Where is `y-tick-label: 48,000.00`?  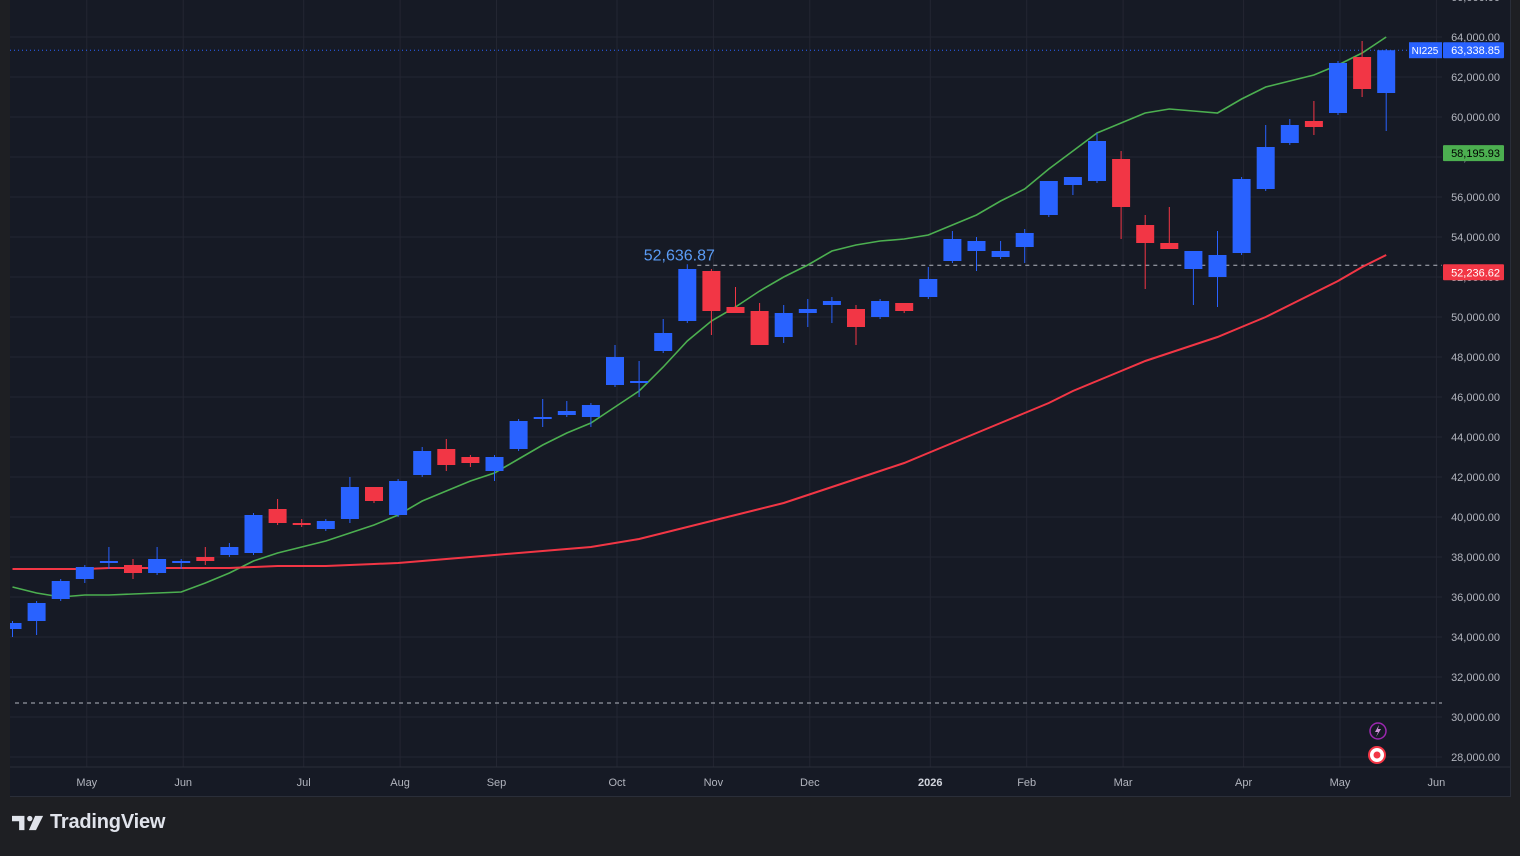 y-tick-label: 48,000.00 is located at coordinates (1475, 358).